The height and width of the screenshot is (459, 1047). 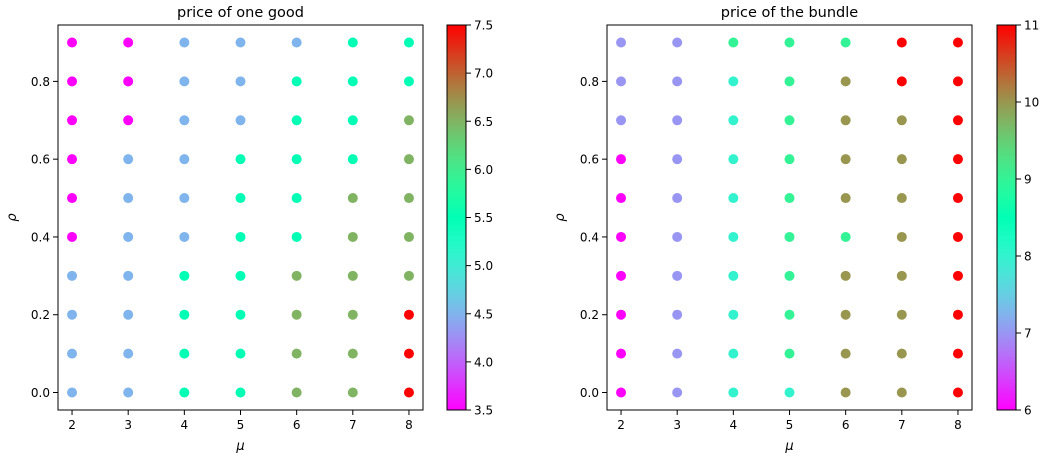 I want to click on x-tick-label: 8, so click(x=409, y=425).